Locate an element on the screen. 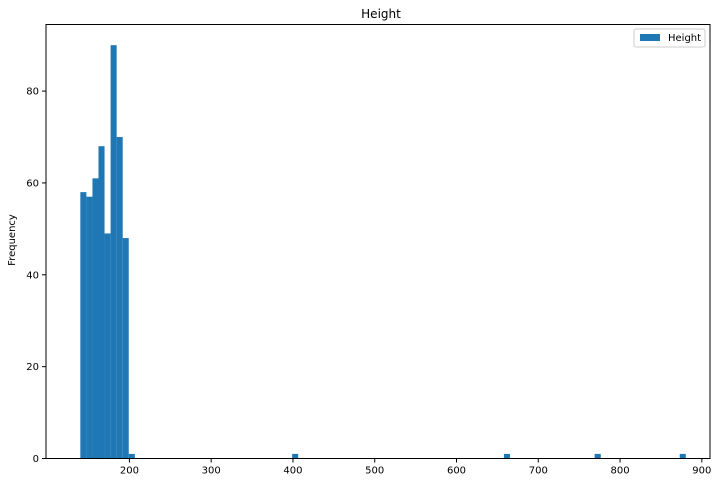  legend-entry-height: Height is located at coordinates (684, 38).